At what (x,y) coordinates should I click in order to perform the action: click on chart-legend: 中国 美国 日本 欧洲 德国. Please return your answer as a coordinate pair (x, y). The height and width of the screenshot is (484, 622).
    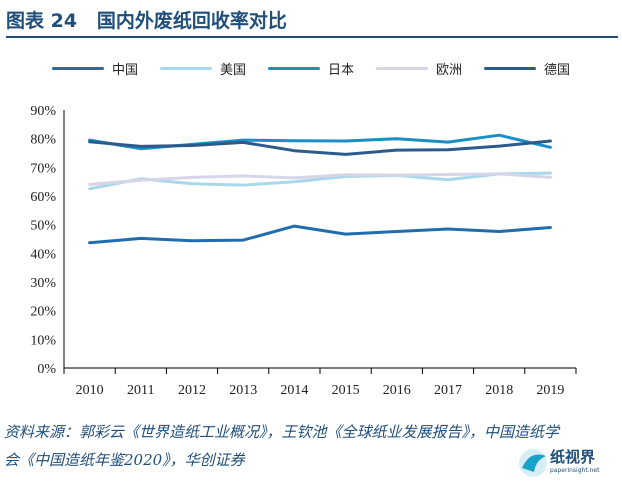
    Looking at the image, I should click on (311, 68).